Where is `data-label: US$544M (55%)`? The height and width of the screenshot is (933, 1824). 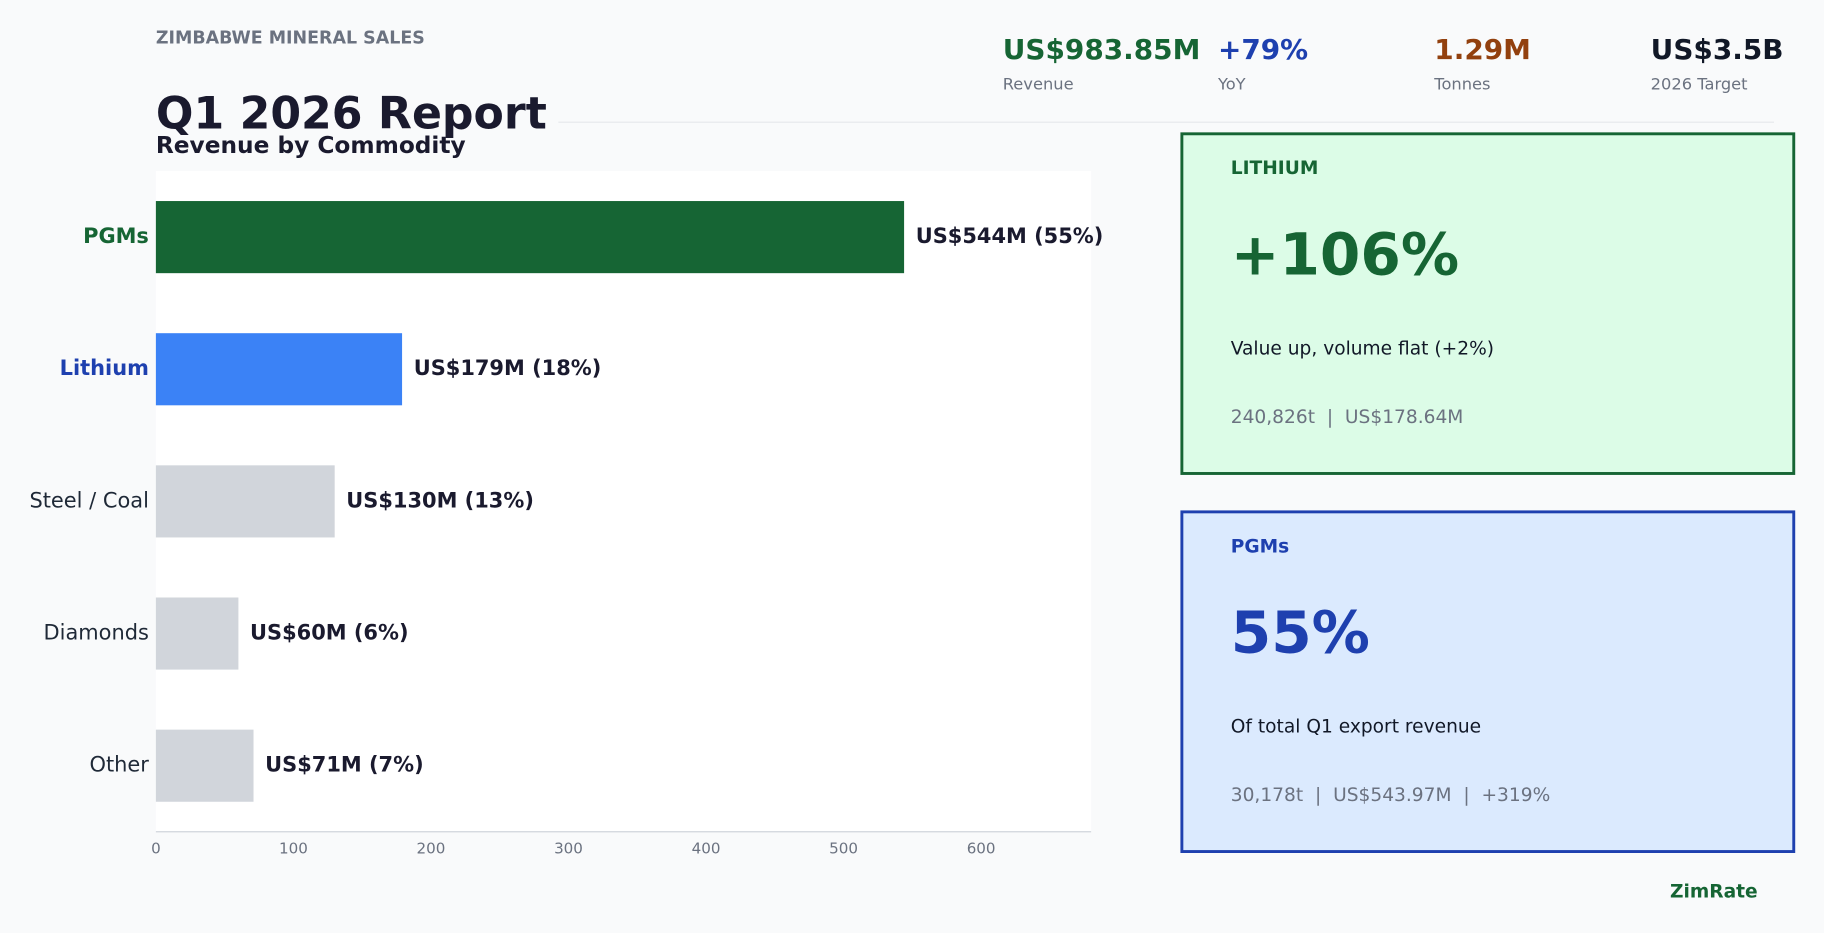 data-label: US$544M (55%) is located at coordinates (1010, 236).